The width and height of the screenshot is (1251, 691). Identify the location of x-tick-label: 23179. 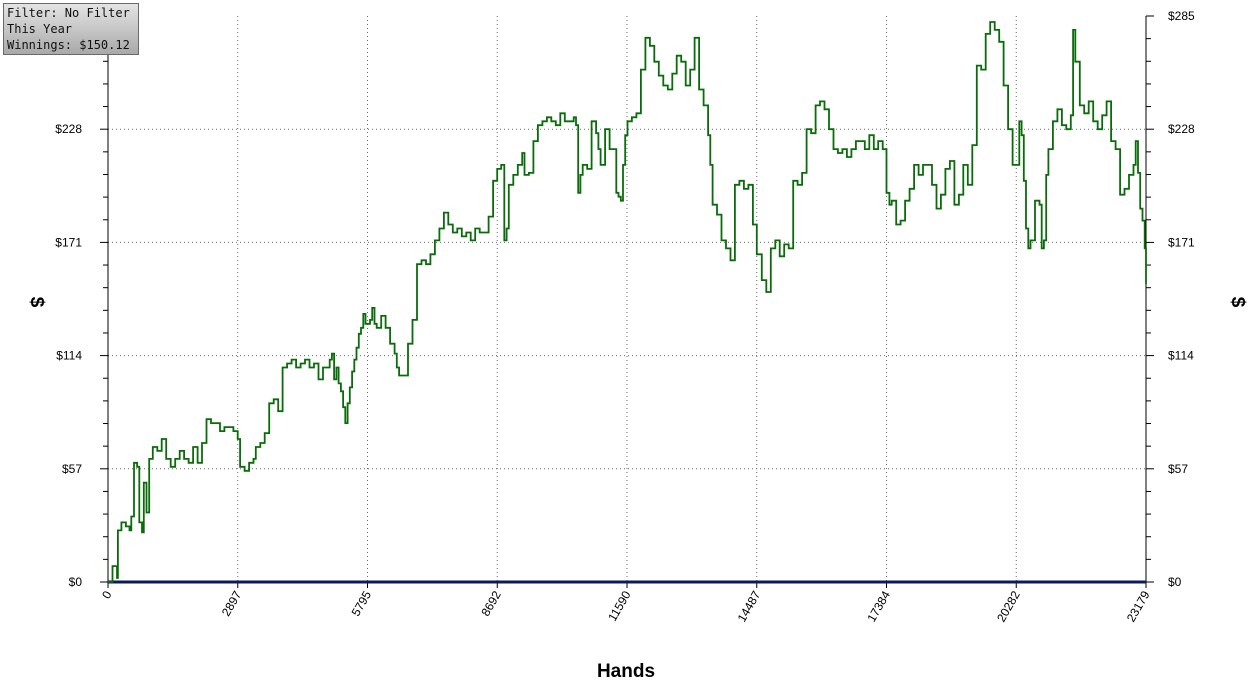
(1138, 606).